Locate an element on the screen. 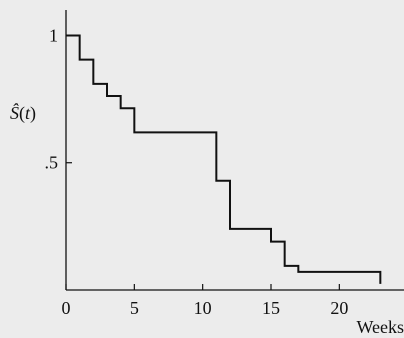  x-tick-label: 5 is located at coordinates (134, 308).